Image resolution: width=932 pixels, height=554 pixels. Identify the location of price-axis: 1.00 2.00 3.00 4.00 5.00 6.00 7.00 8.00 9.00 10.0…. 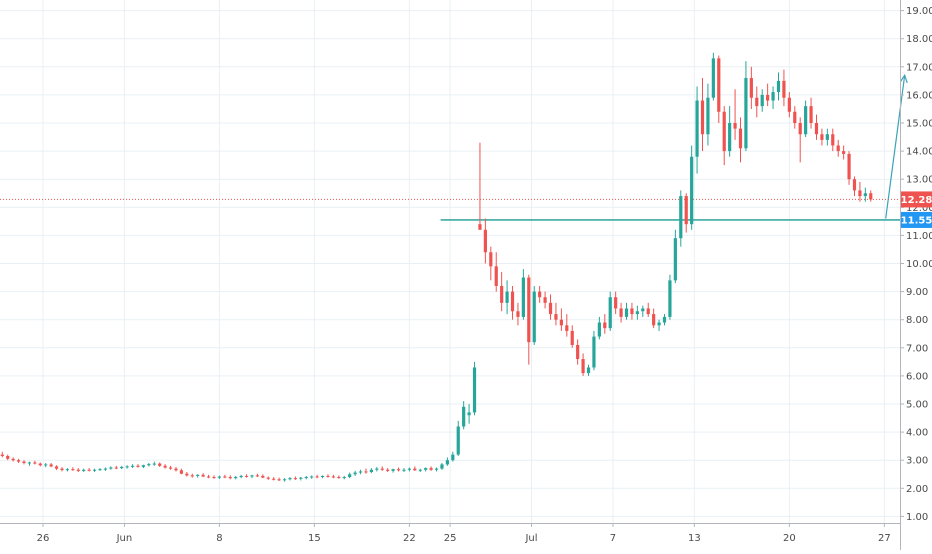
(916, 275).